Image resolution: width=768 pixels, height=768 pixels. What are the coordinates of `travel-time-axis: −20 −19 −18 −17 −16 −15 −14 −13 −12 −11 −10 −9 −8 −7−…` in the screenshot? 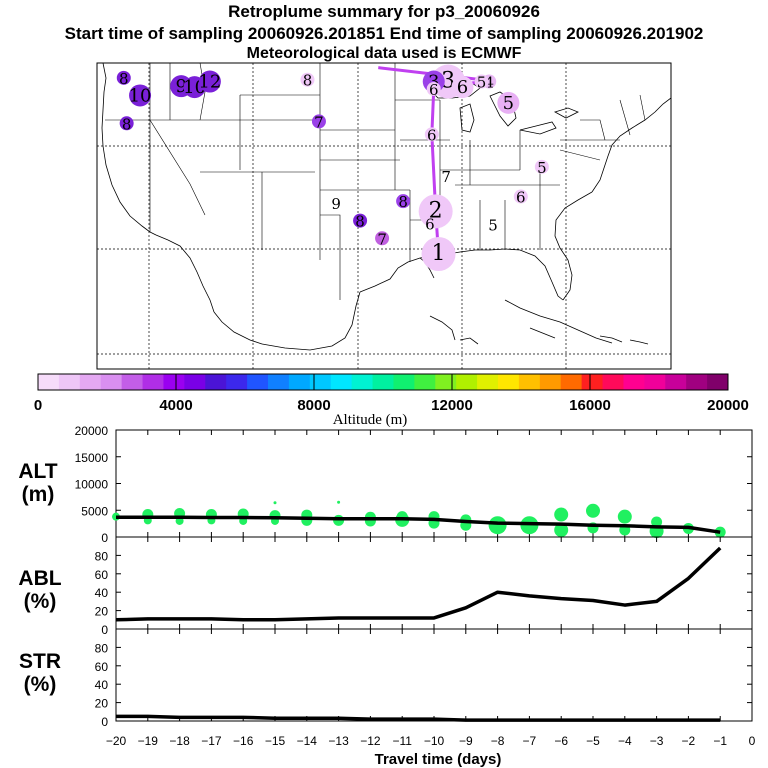 It's located at (431, 741).